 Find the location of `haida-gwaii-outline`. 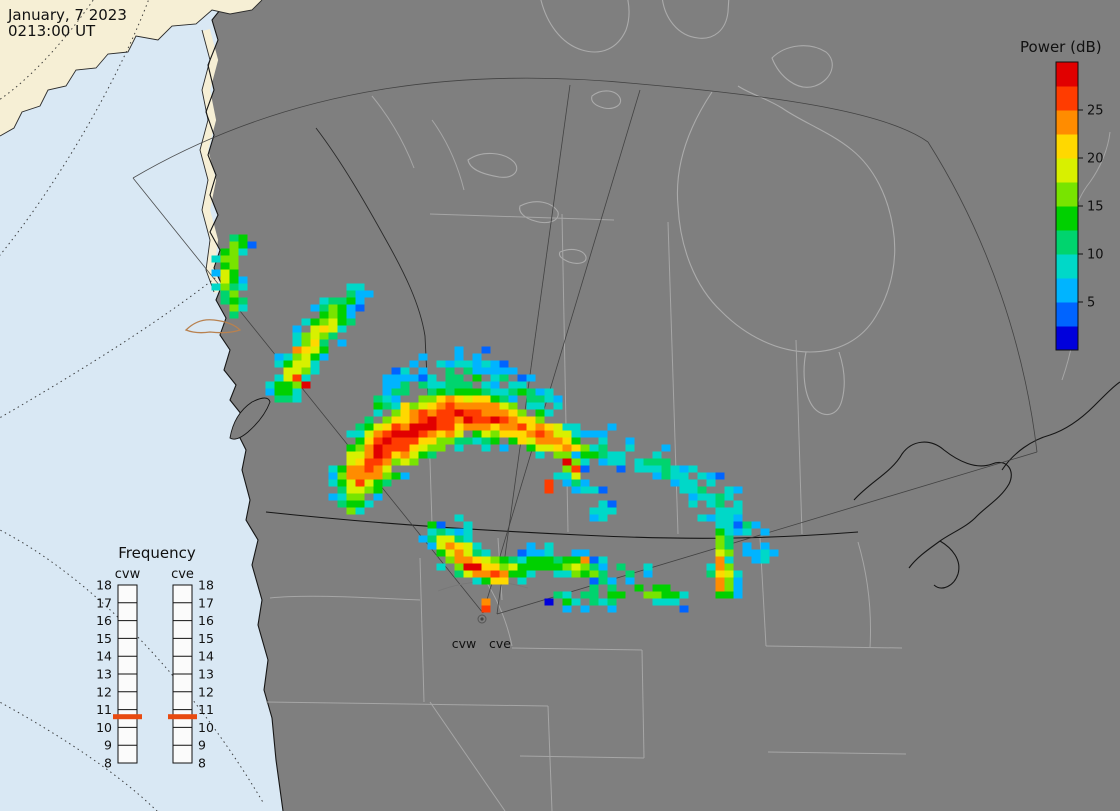

haida-gwaii-outline is located at coordinates (213, 326).